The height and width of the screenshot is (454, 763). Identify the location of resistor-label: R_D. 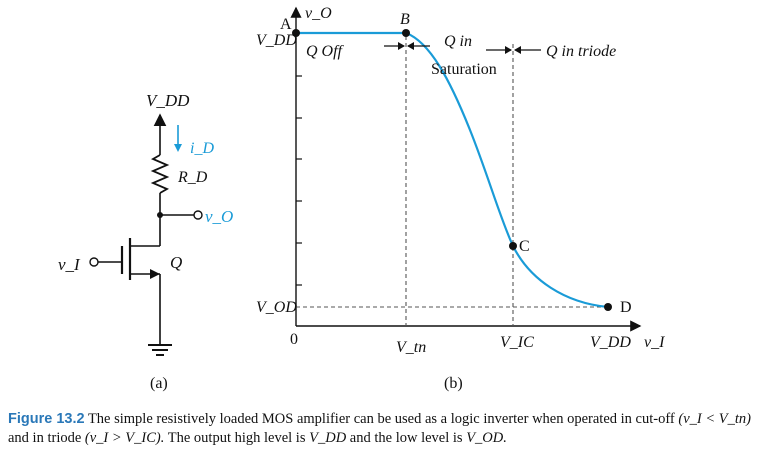
(192, 177).